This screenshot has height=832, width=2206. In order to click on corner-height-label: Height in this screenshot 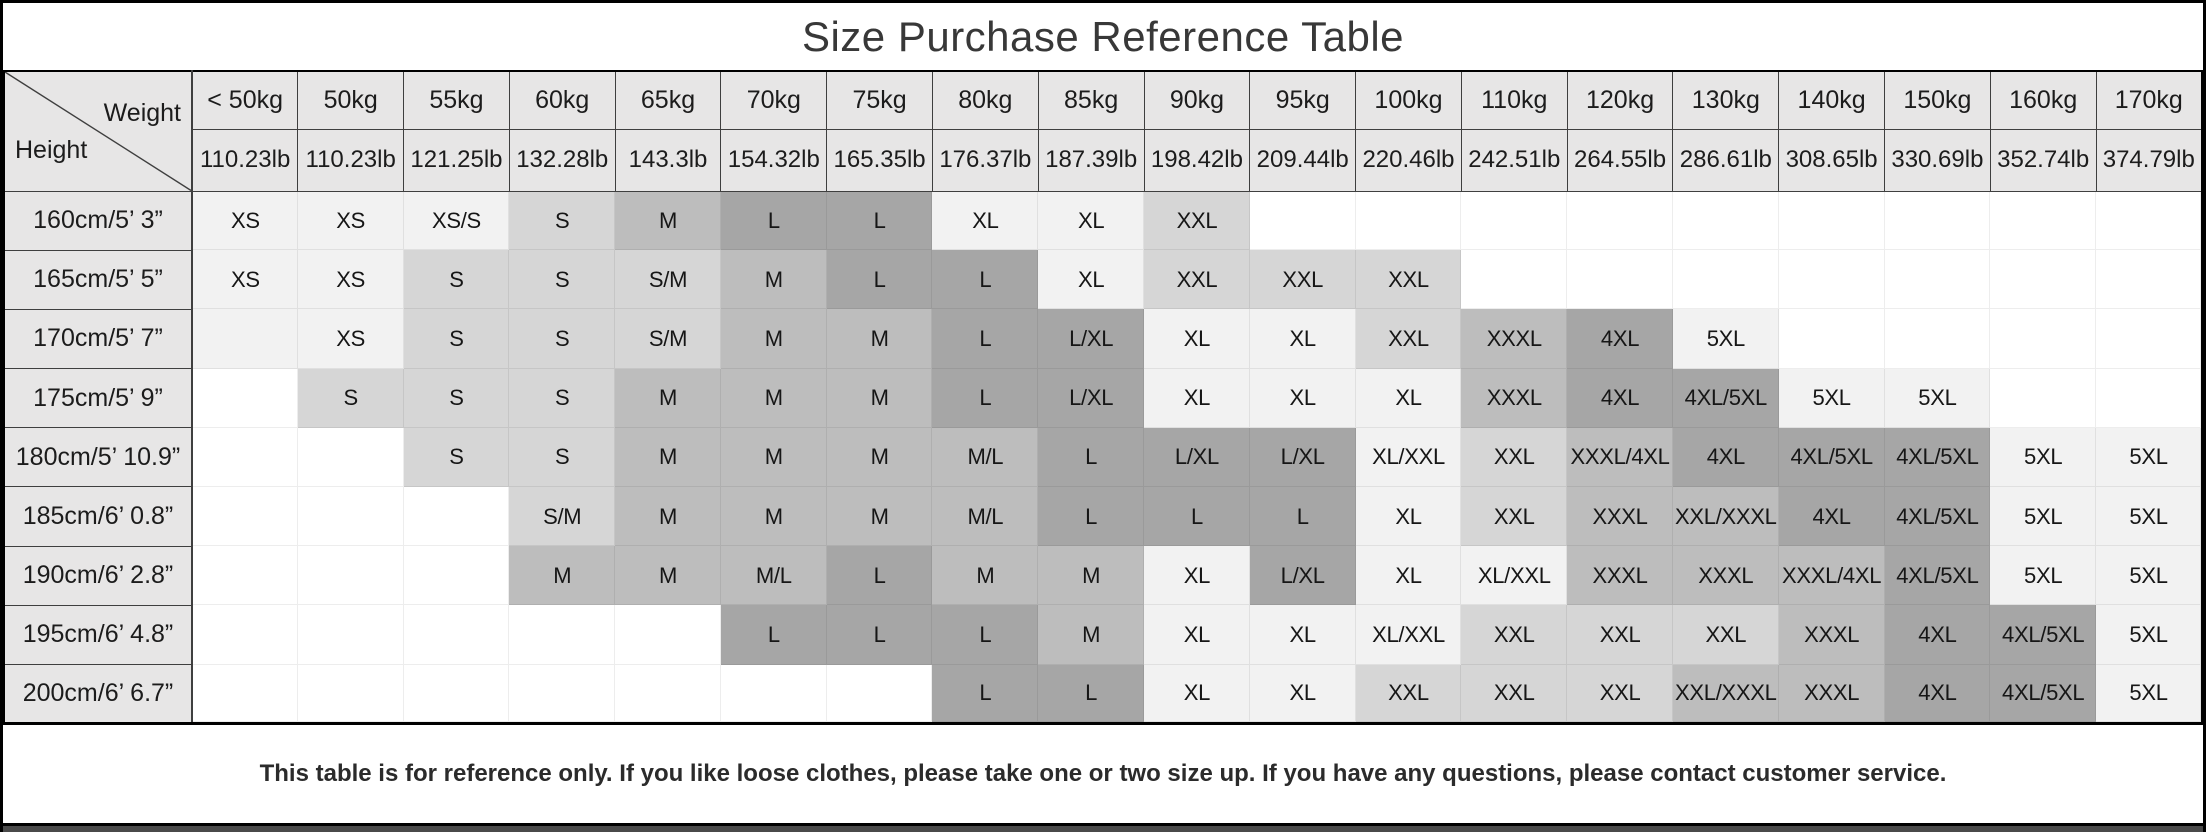, I will do `click(51, 149)`.